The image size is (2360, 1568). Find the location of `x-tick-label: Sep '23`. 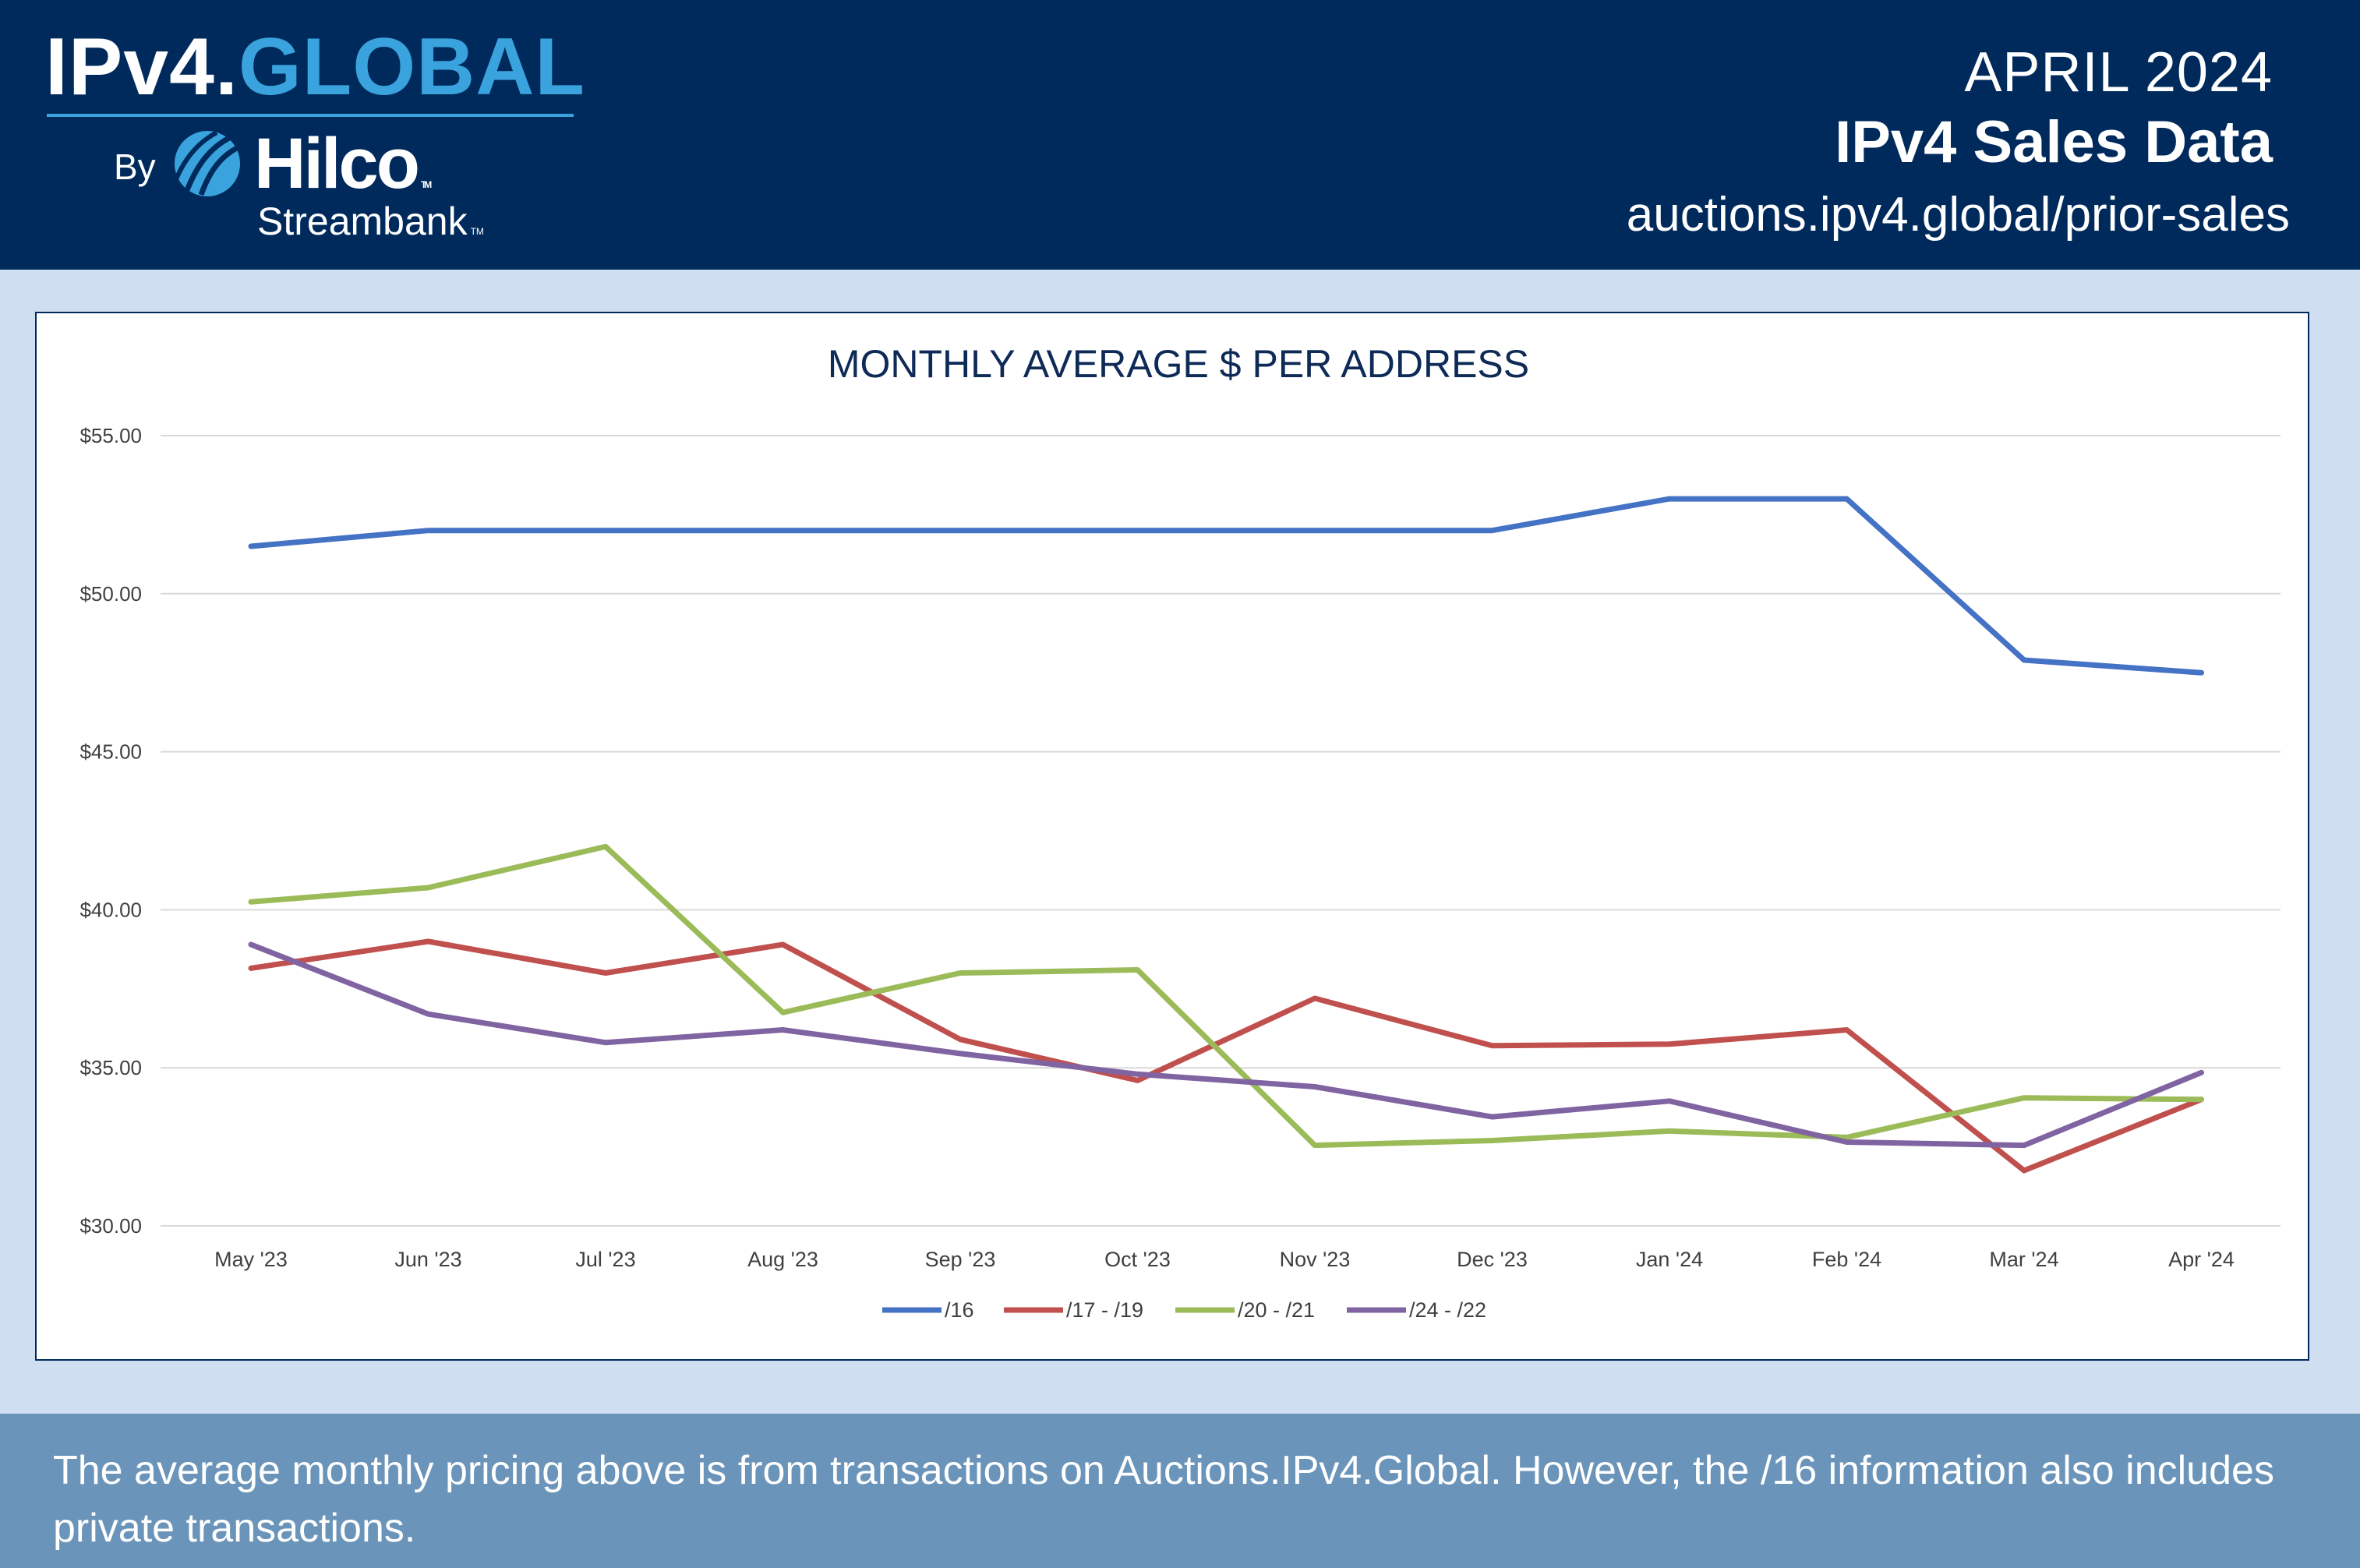

x-tick-label: Sep '23 is located at coordinates (960, 1259).